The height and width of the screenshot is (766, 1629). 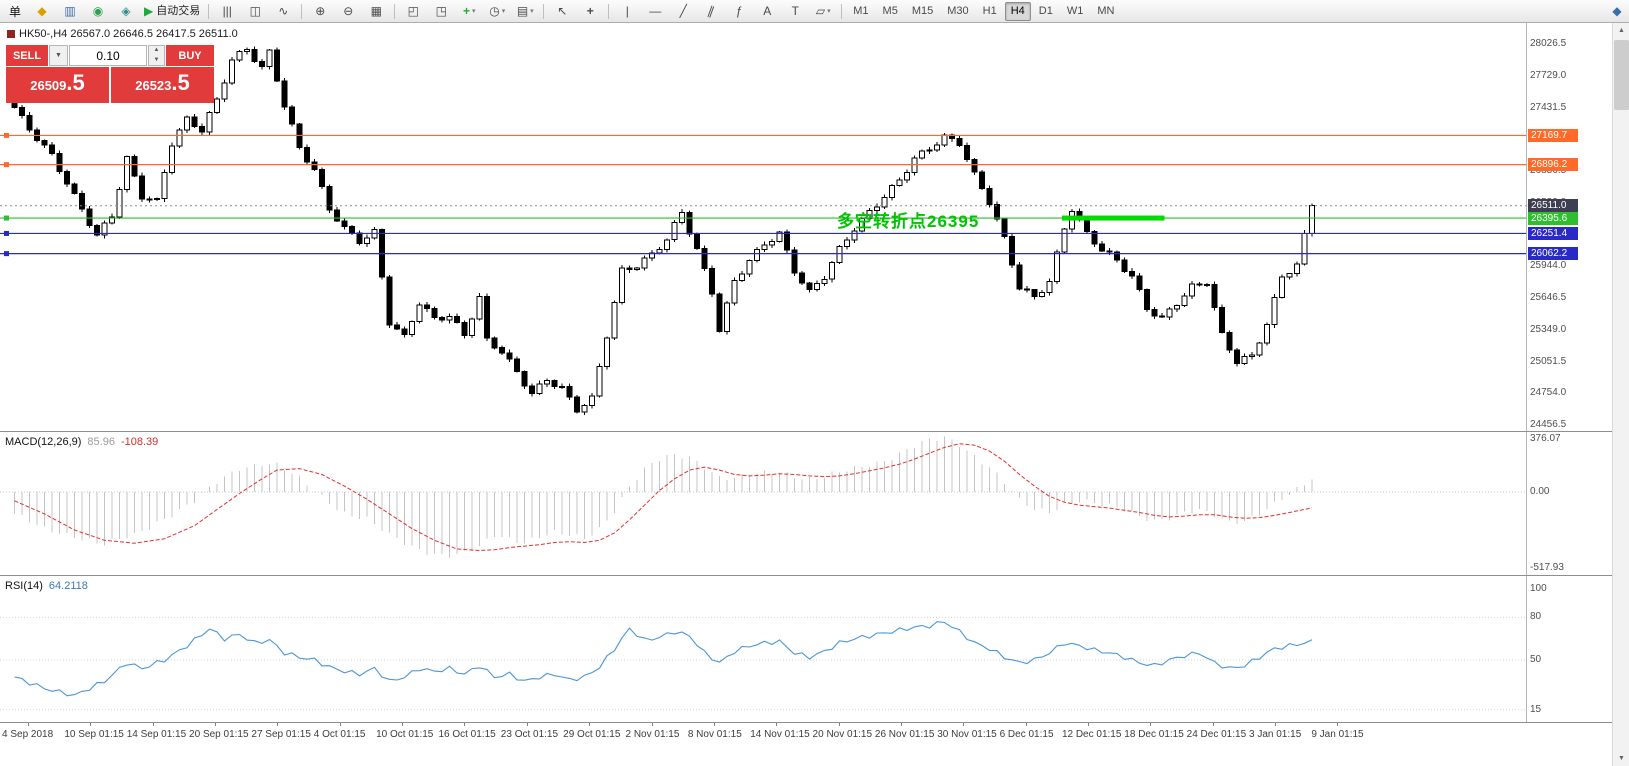 I want to click on metaeditor-icon: ◈, so click(x=126, y=11).